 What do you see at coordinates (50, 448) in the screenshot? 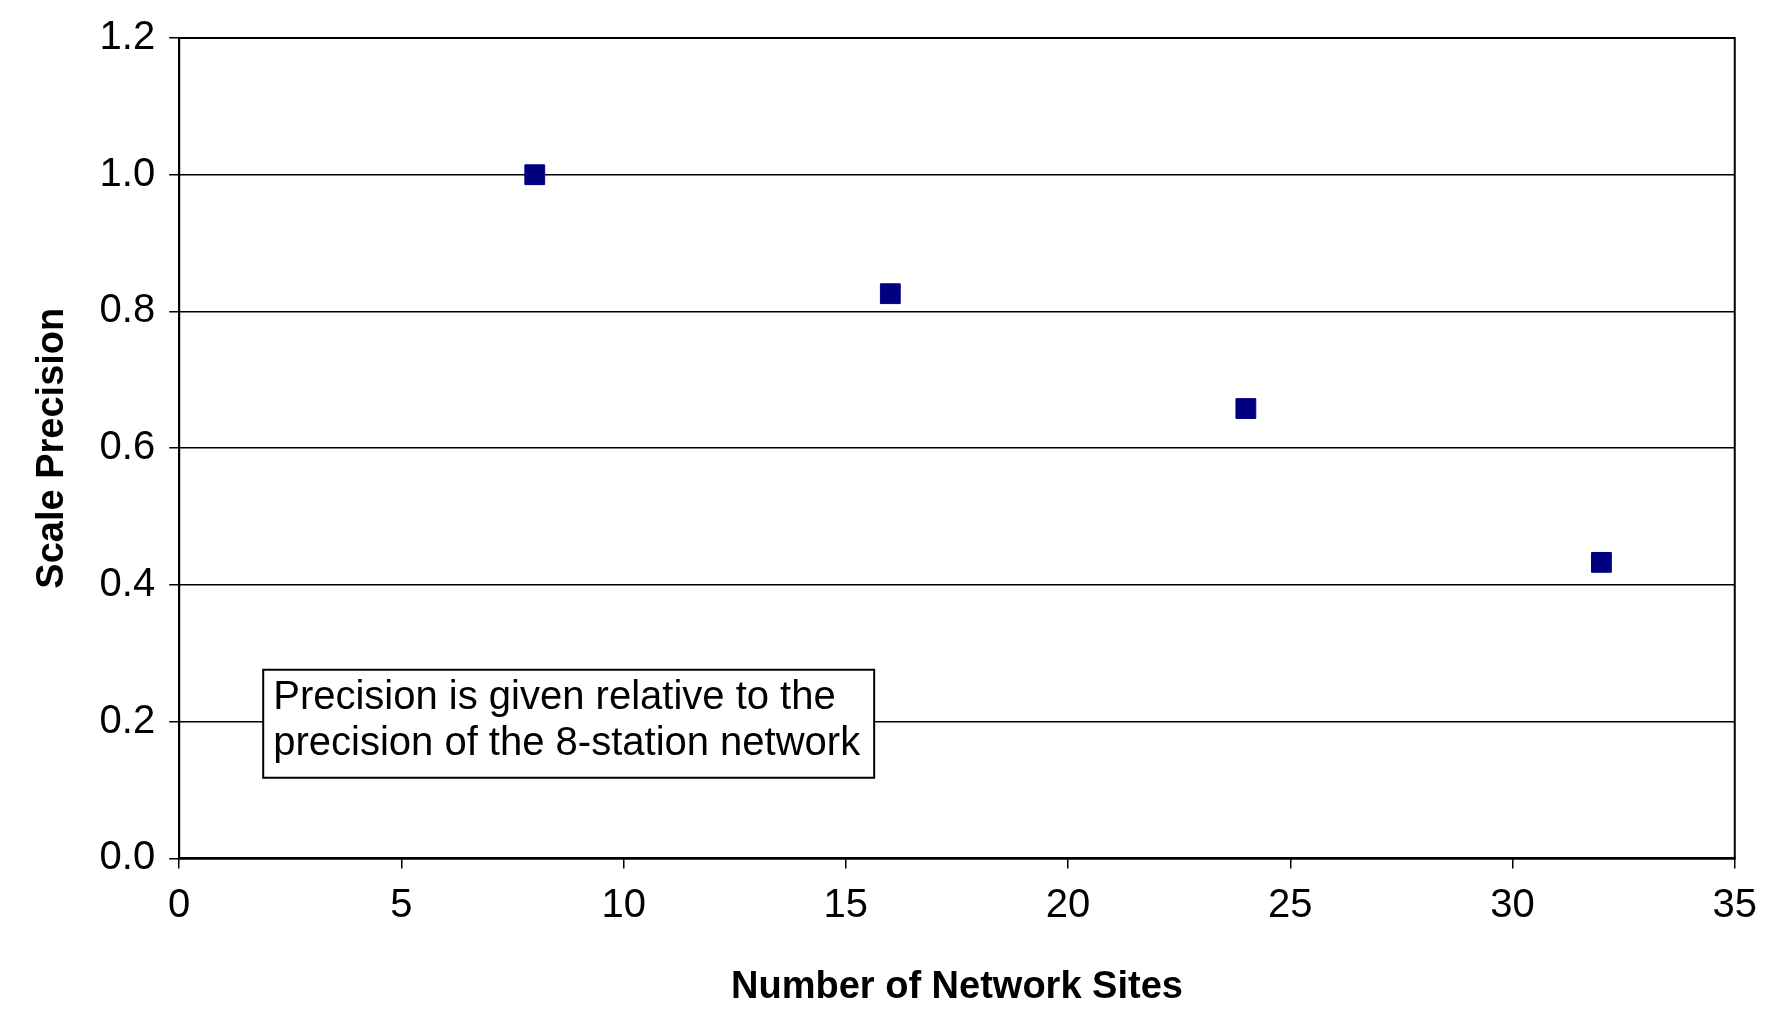
I see `y-axis-title: Scale Precision` at bounding box center [50, 448].